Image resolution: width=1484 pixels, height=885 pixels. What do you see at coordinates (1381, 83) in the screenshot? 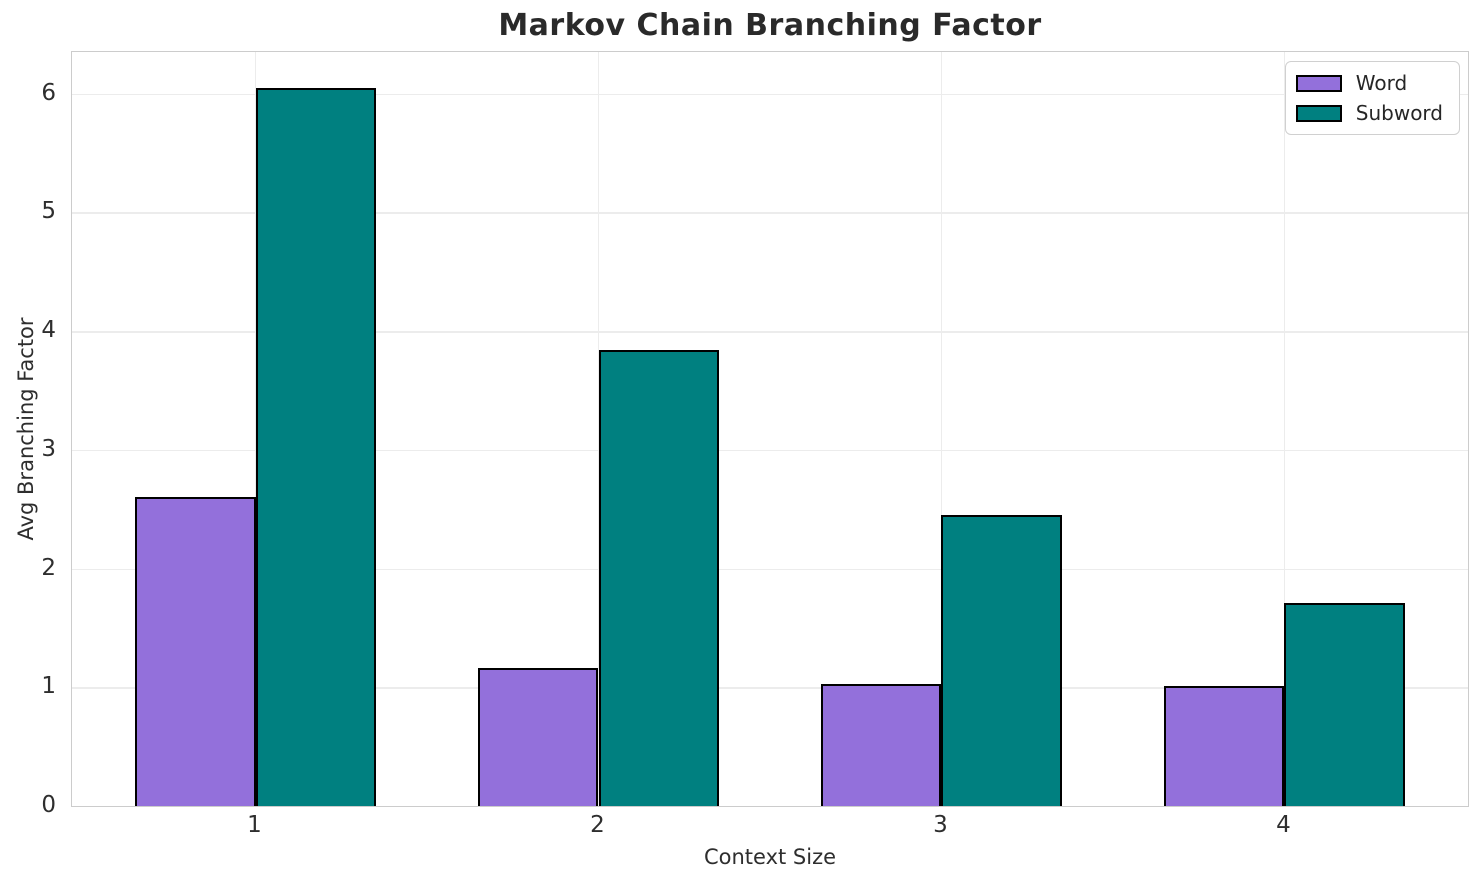
I see `legend-label: Word` at bounding box center [1381, 83].